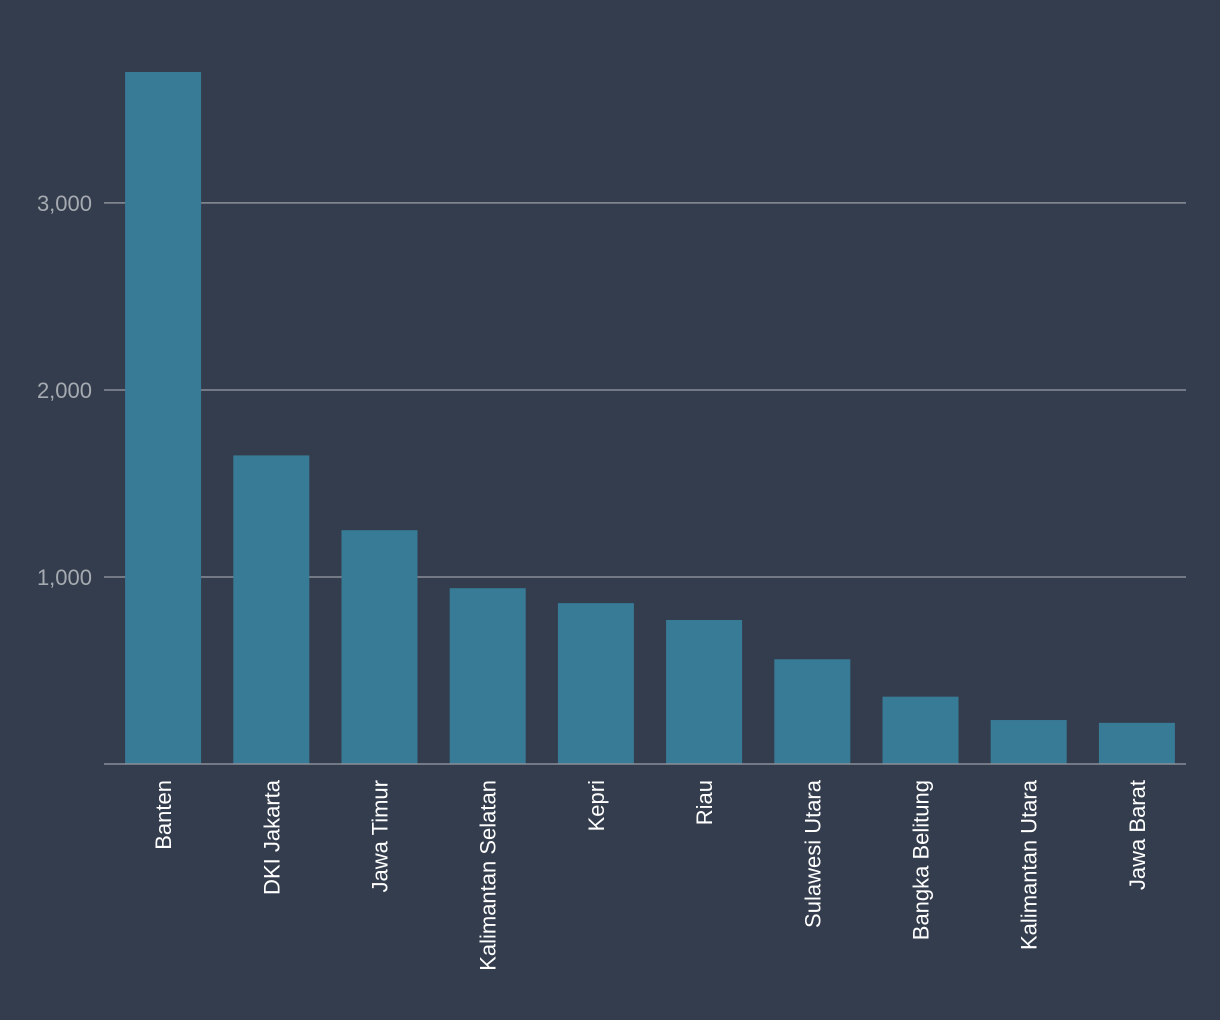 The height and width of the screenshot is (1020, 1220). Describe the element at coordinates (704, 802) in the screenshot. I see `x-tick-label: Riau` at that location.